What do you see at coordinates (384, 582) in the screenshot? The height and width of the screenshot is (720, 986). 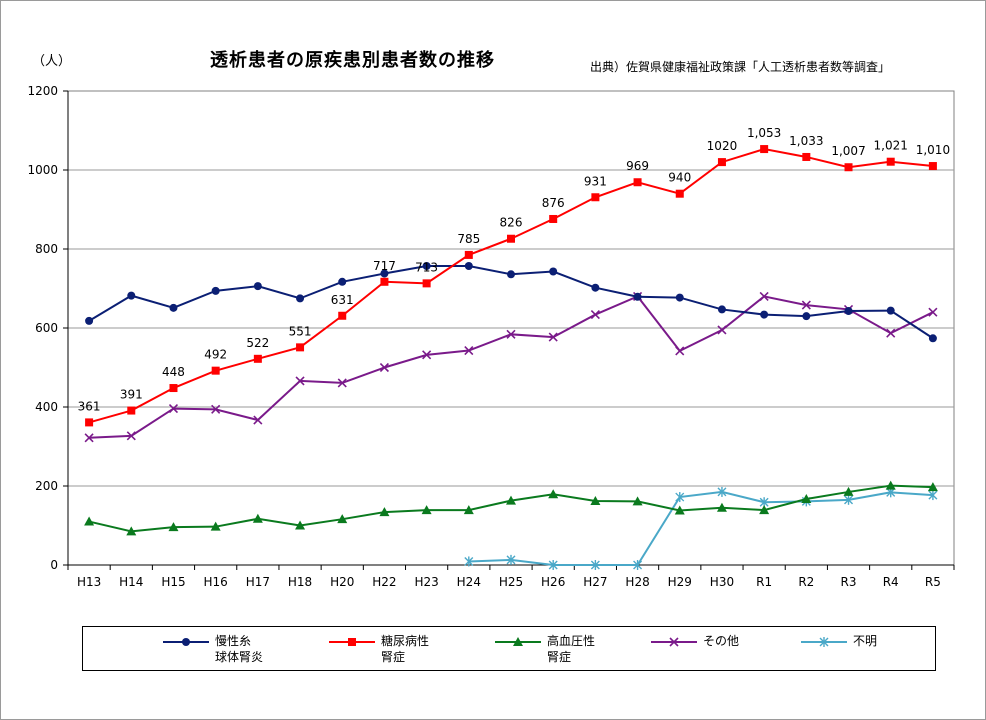 I see `x-tick-label: H22` at bounding box center [384, 582].